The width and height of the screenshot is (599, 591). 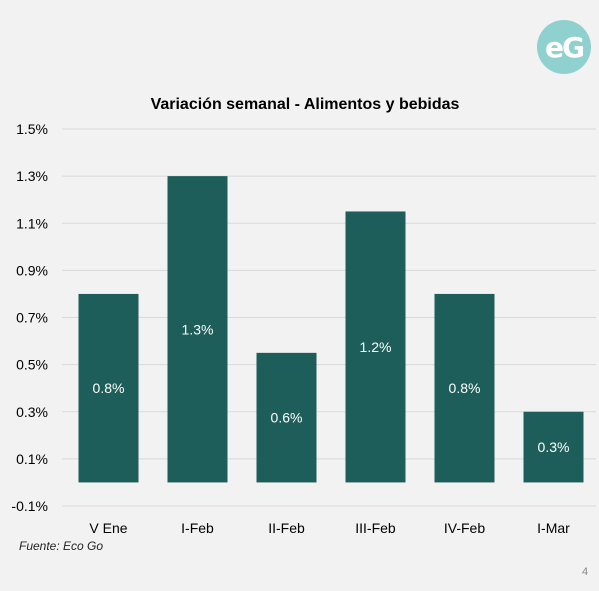 I want to click on bar-data-label: 1.3%, so click(x=198, y=329).